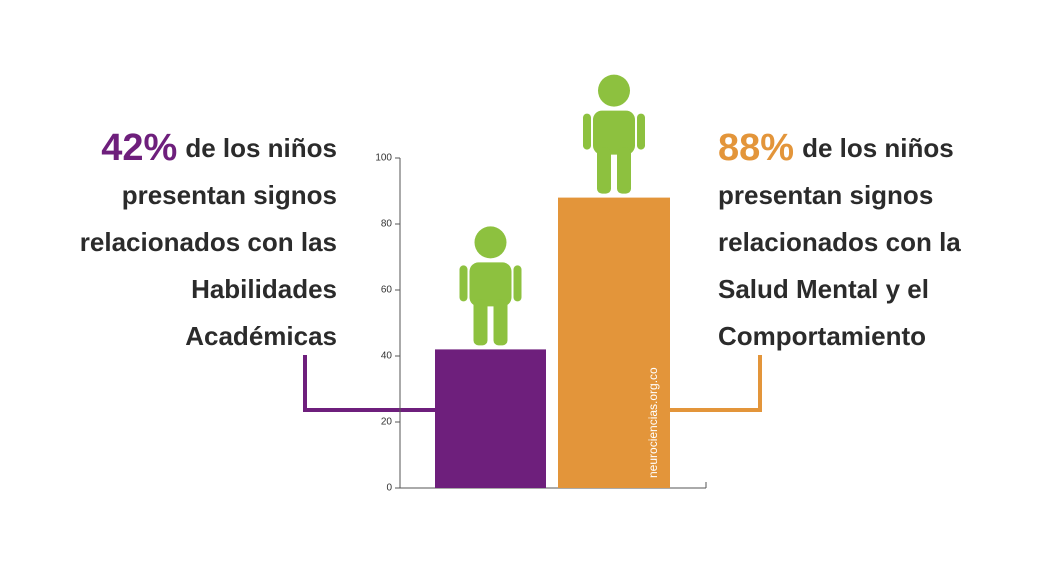  I want to click on y-tick-label: 100, so click(383, 158).